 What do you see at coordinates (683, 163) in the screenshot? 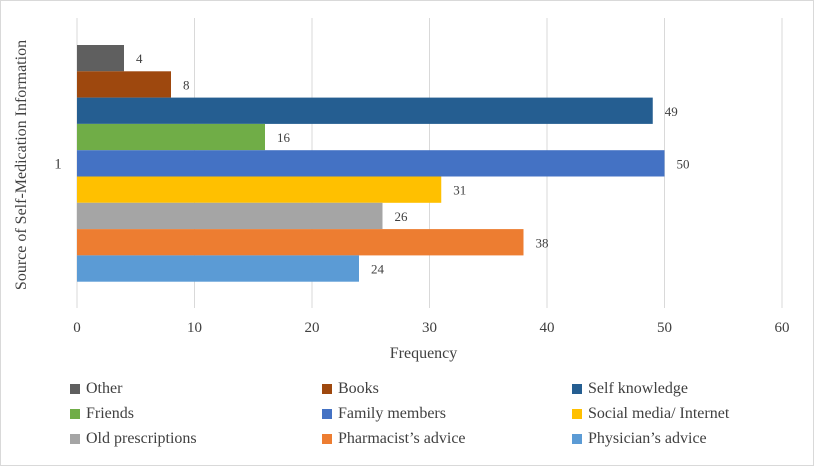
I see `data-label: 50` at bounding box center [683, 163].